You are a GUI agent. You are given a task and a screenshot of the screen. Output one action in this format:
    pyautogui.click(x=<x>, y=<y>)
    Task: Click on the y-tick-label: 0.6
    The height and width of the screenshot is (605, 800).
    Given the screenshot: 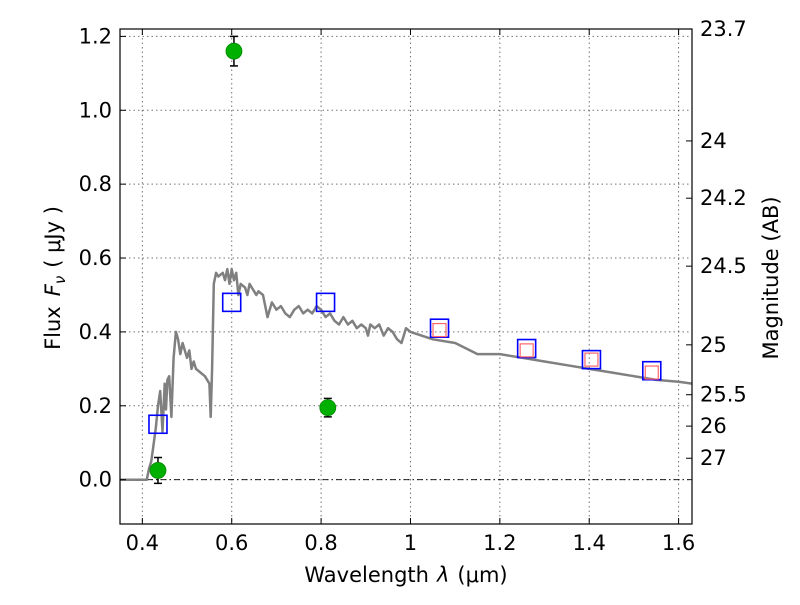 What is the action you would take?
    pyautogui.click(x=95, y=258)
    